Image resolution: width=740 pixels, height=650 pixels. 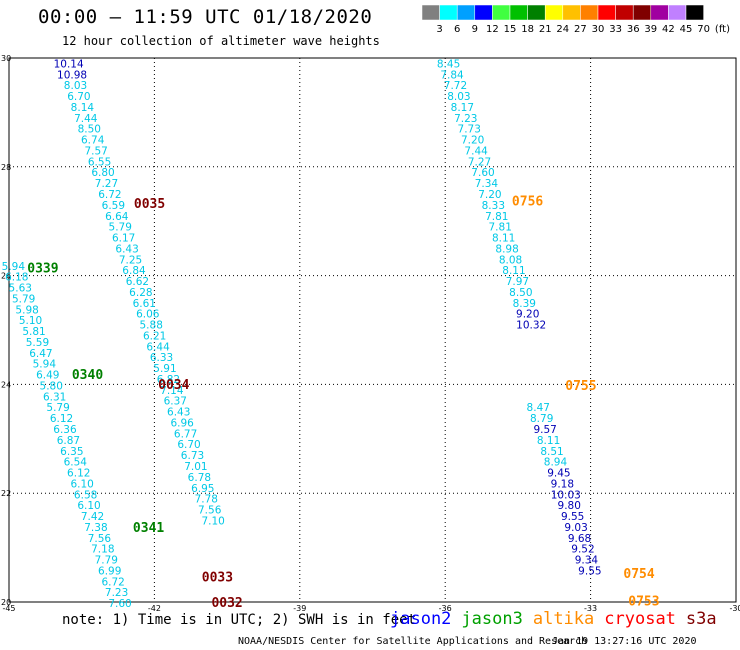 What do you see at coordinates (20, 289) in the screenshot?
I see `wave-height-label: 5.63` at bounding box center [20, 289].